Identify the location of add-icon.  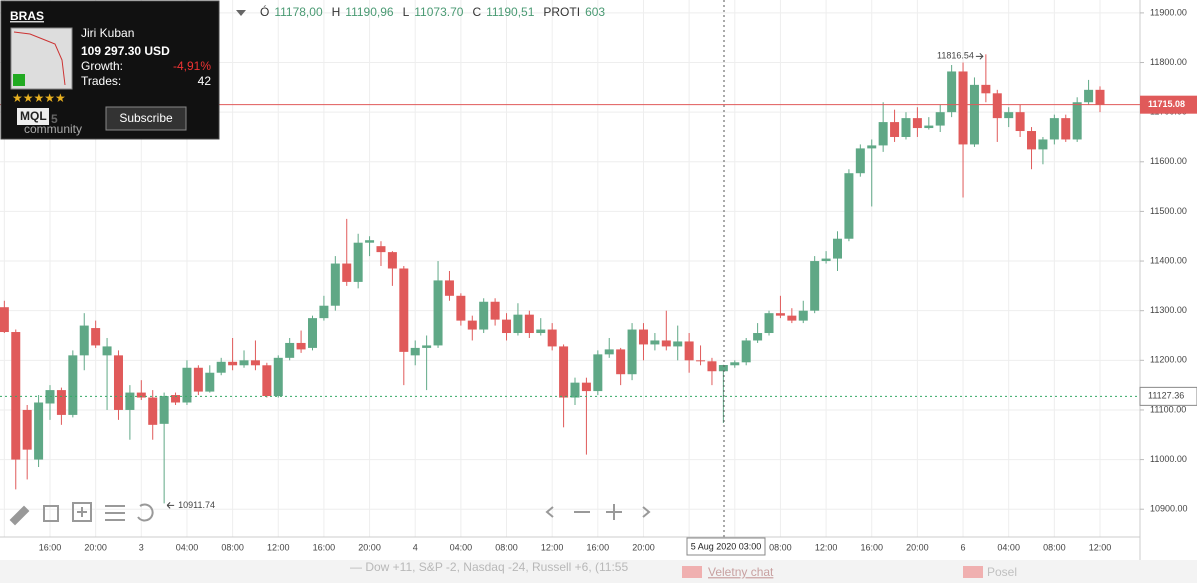
(82, 512).